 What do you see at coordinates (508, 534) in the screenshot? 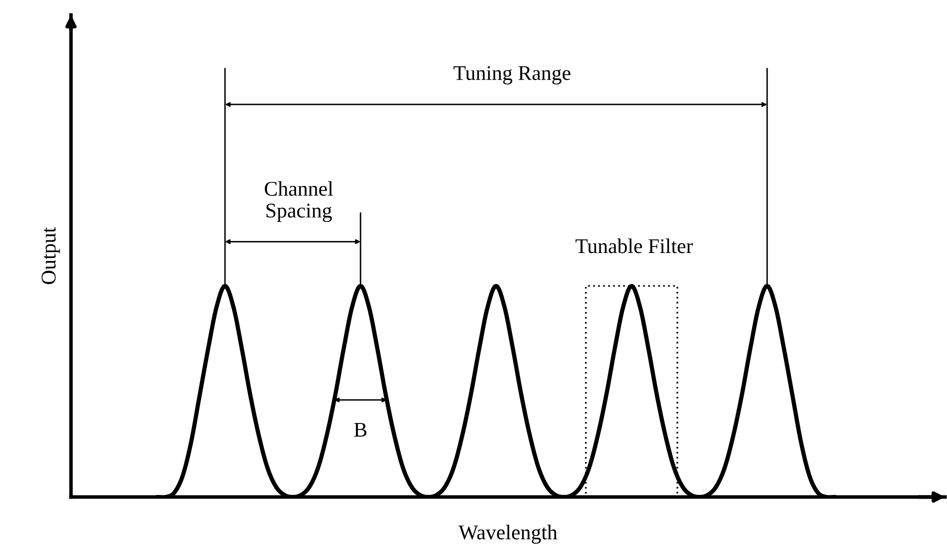
I see `x-axis-title: Wavelength` at bounding box center [508, 534].